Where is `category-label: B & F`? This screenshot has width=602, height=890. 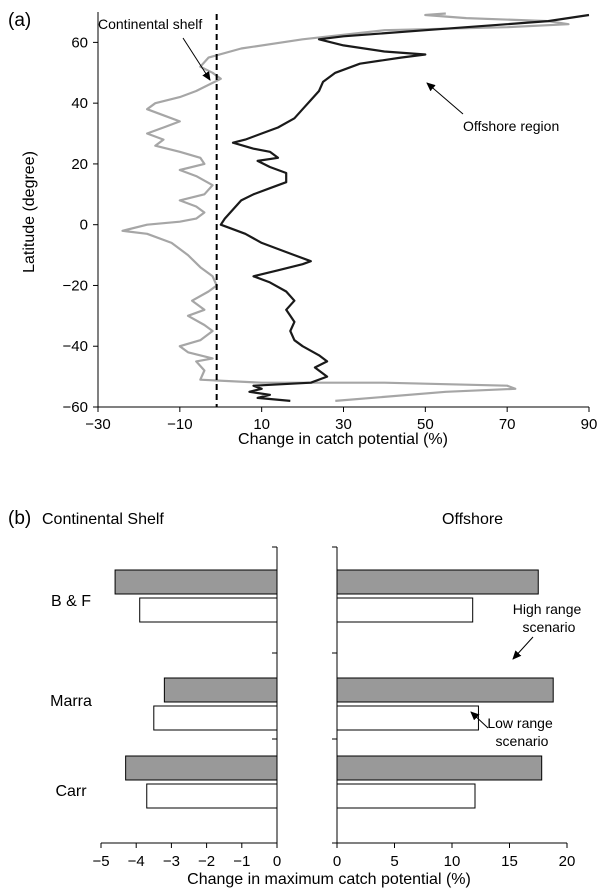
category-label: B & F is located at coordinates (71, 601).